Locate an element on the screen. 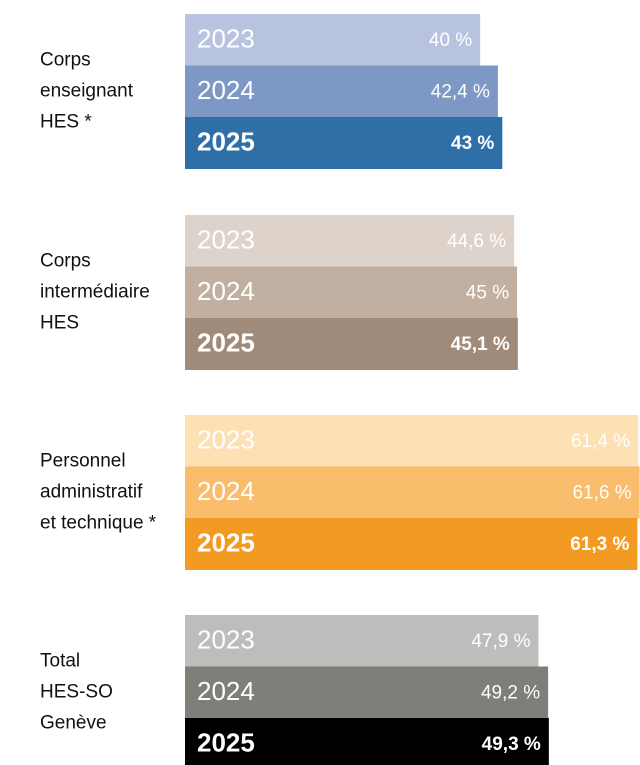 Image resolution: width=640 pixels, height=765 pixels. value-label: 49,2 % is located at coordinates (510, 692).